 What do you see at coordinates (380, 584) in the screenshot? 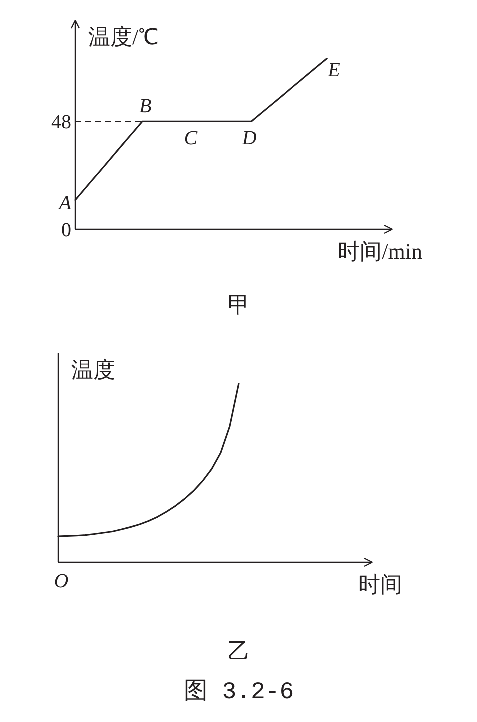
I see `x-axis-title: 时间` at bounding box center [380, 584].